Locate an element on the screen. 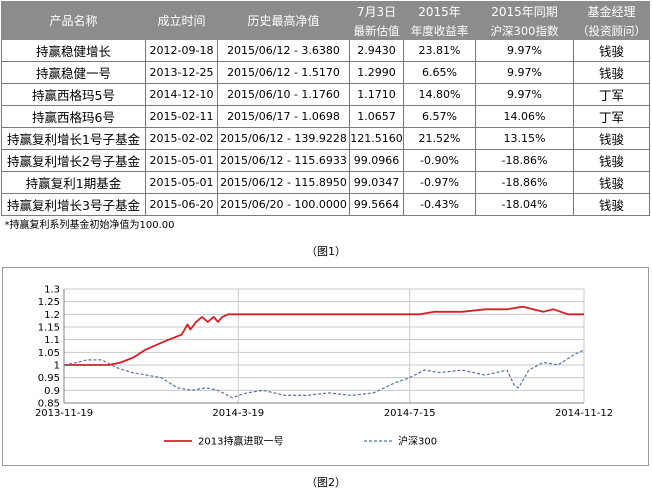 The image size is (652, 491). y-axis-ticks: 1.31.25 1.2 1.151.1 1.05 10.95 0.9 0.85 is located at coordinates (49, 347).